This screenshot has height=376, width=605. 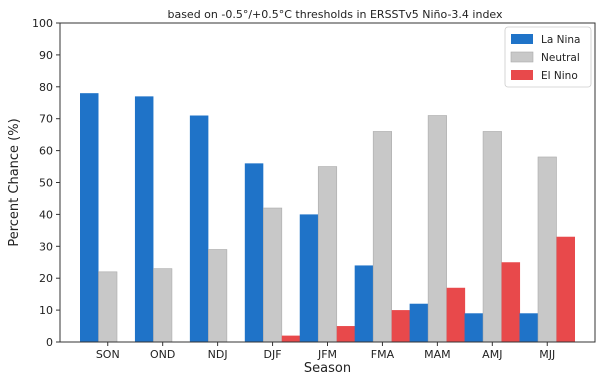 I want to click on bar-neutral-amj, so click(x=492, y=236).